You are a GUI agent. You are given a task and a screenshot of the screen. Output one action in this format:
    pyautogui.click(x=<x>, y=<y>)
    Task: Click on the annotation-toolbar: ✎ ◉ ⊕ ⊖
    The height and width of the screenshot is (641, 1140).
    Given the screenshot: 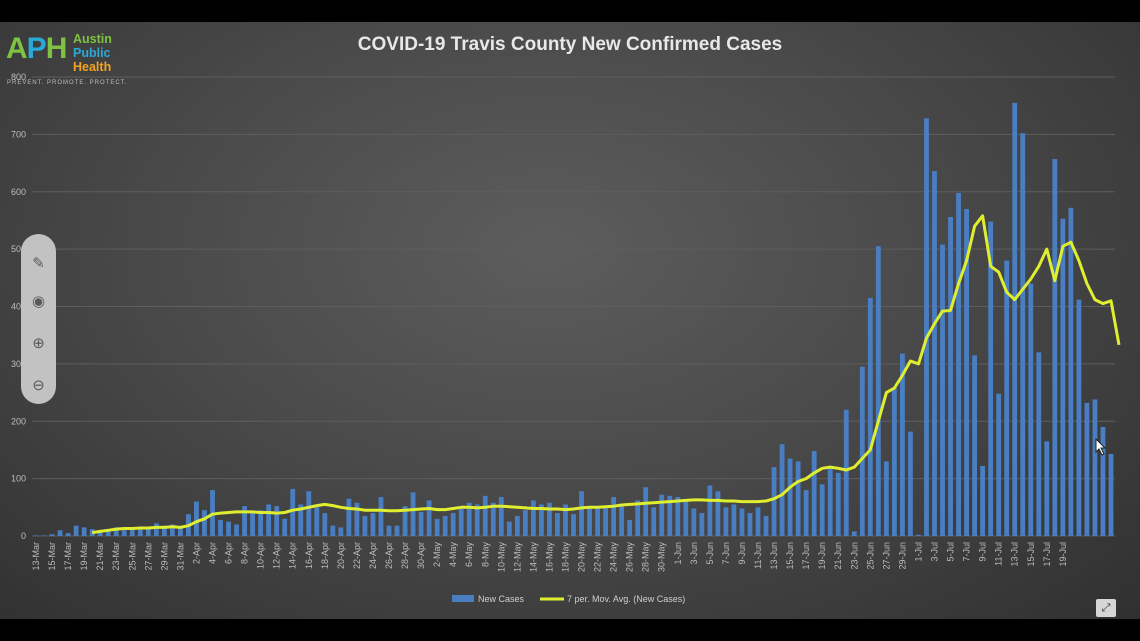 What is the action you would take?
    pyautogui.click(x=38, y=319)
    